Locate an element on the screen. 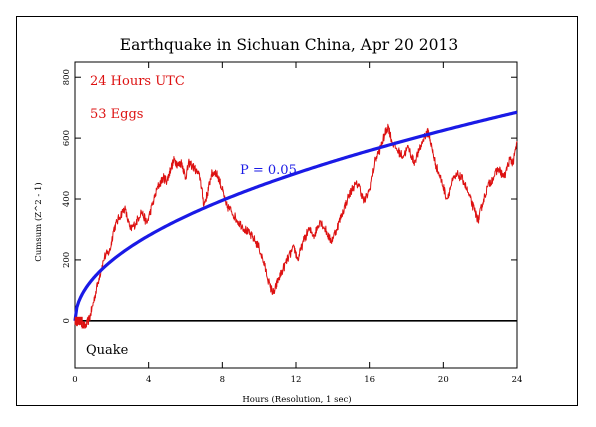  x-tick-label: 12 is located at coordinates (296, 380).